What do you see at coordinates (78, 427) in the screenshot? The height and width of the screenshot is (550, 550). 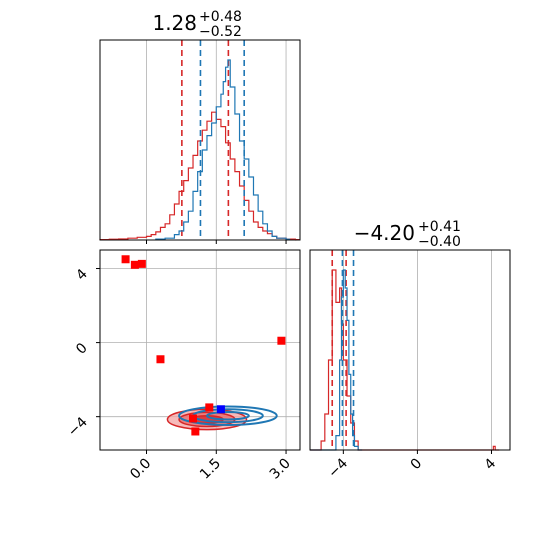 I see `tick-label-2d-y-2: −4` at bounding box center [78, 427].